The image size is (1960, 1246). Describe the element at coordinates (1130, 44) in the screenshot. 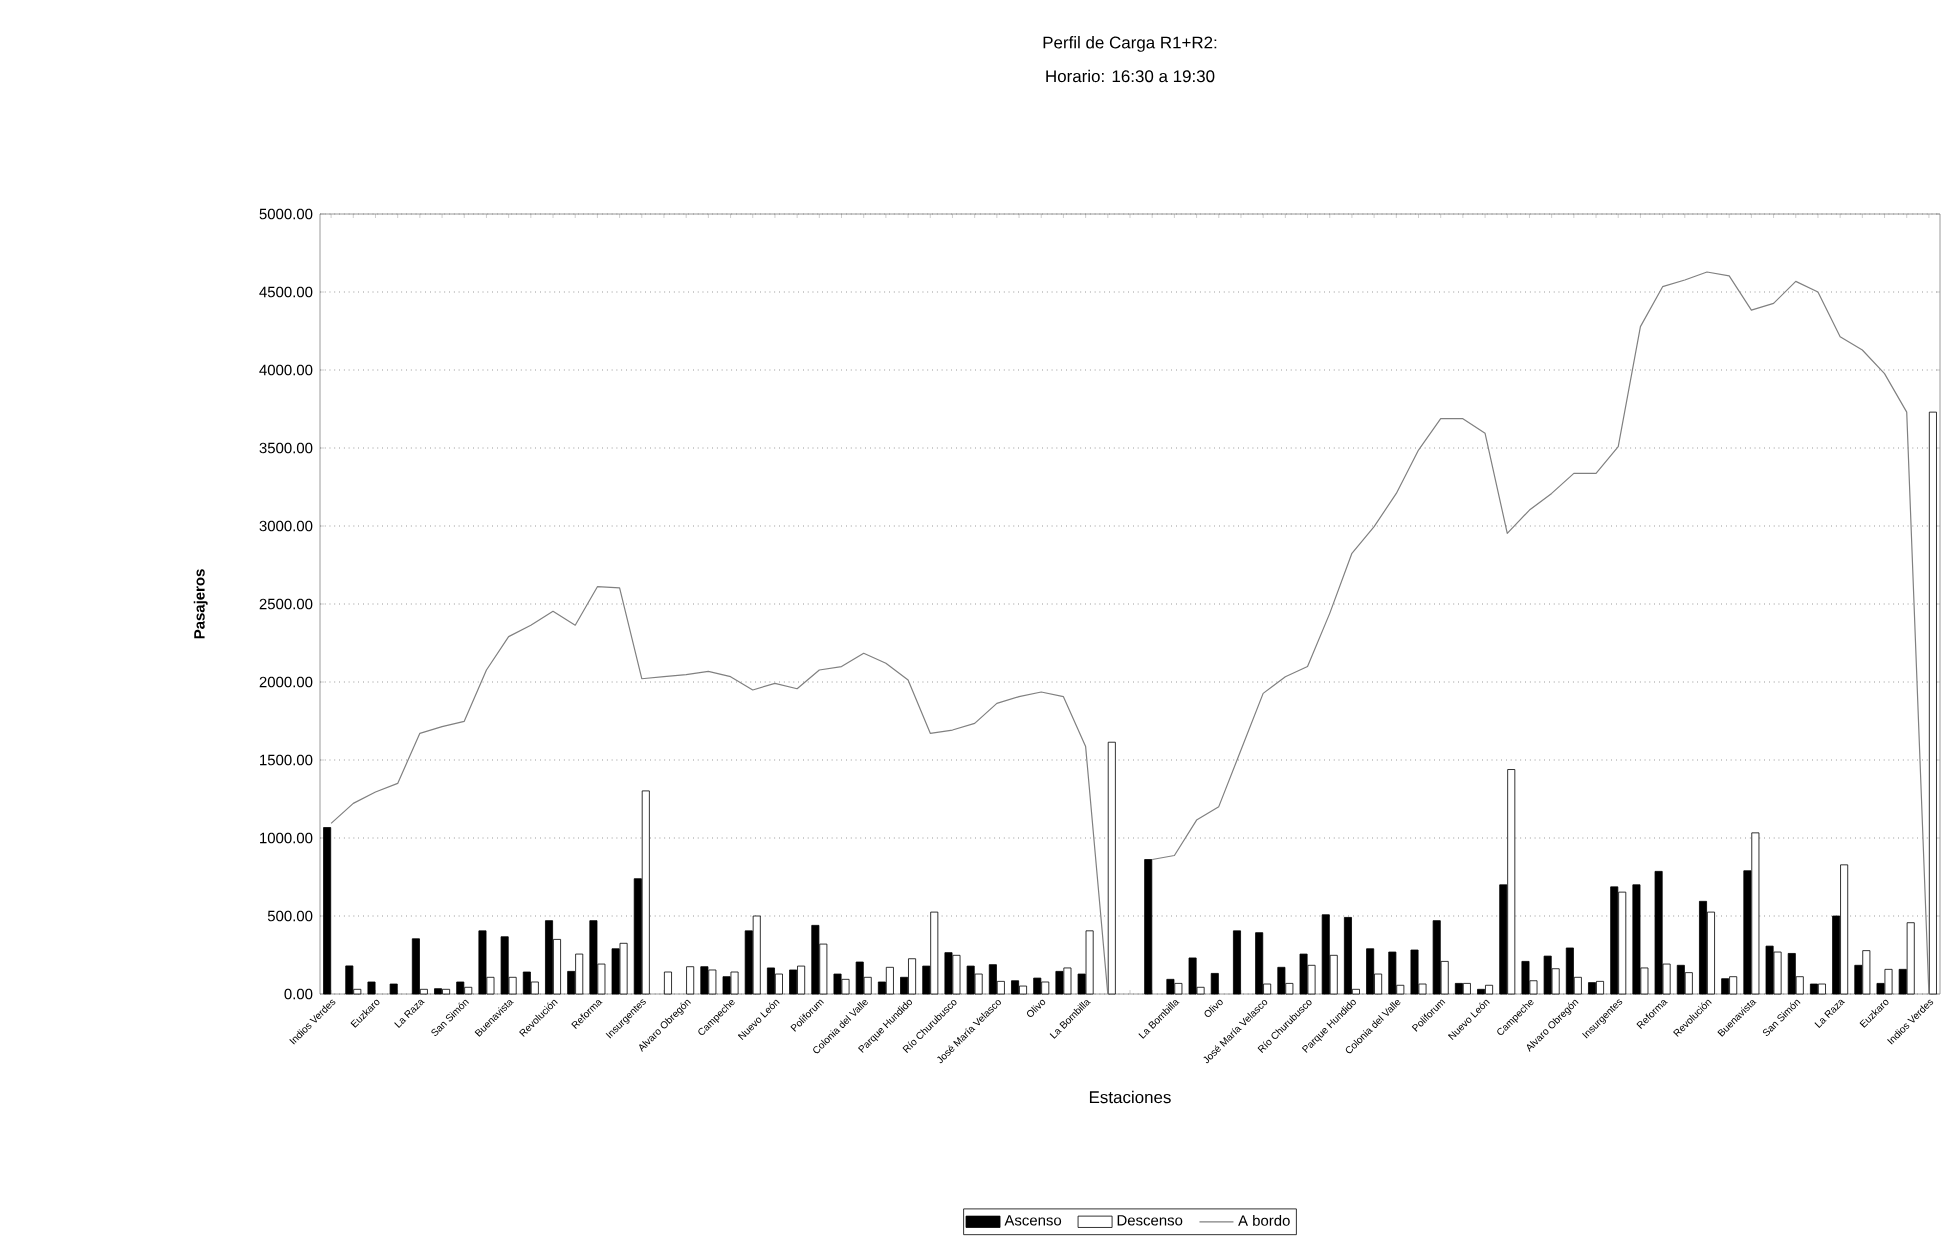

I see `chart-title: Perfil de Carga R1+R2:` at that location.